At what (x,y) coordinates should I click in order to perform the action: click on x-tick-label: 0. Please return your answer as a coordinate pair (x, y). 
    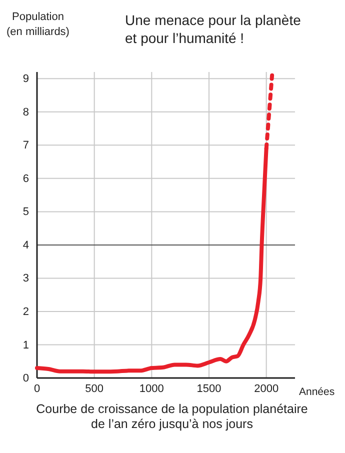
    Looking at the image, I should click on (37, 388).